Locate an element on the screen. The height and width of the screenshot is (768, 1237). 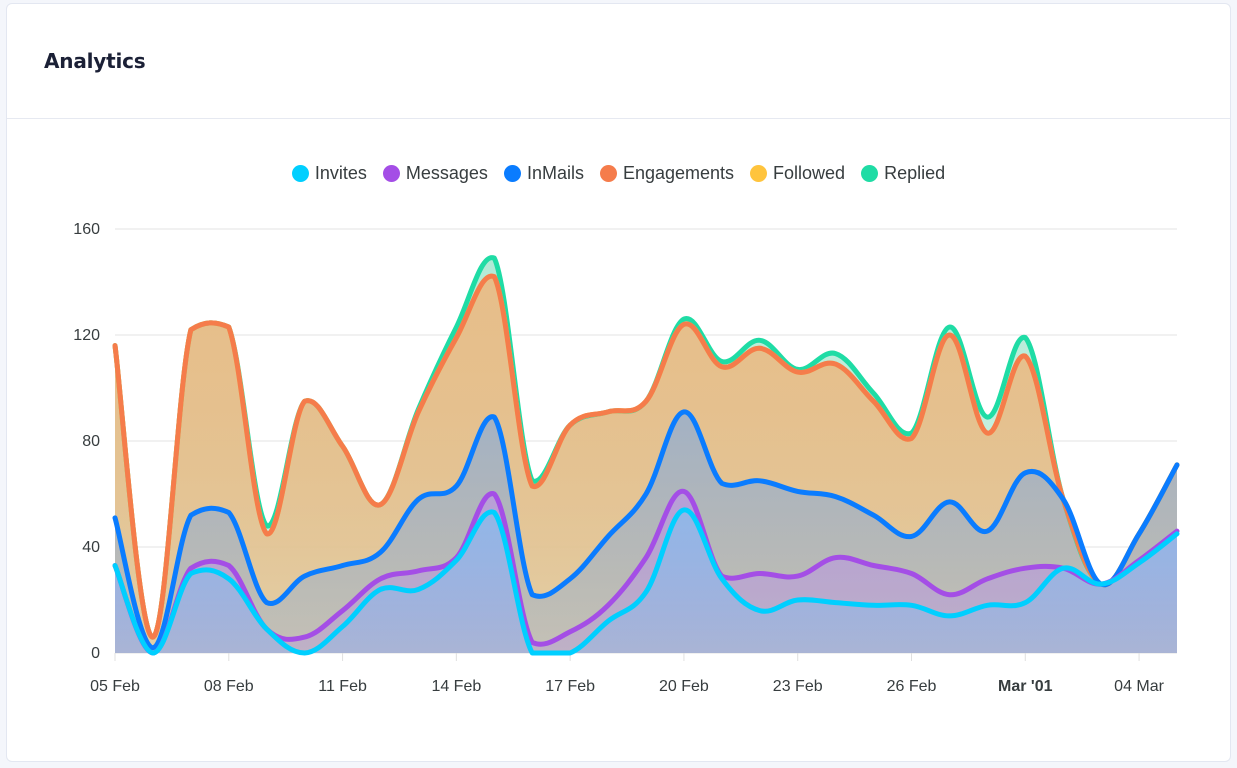
y-tick-label: 40 is located at coordinates (91, 547).